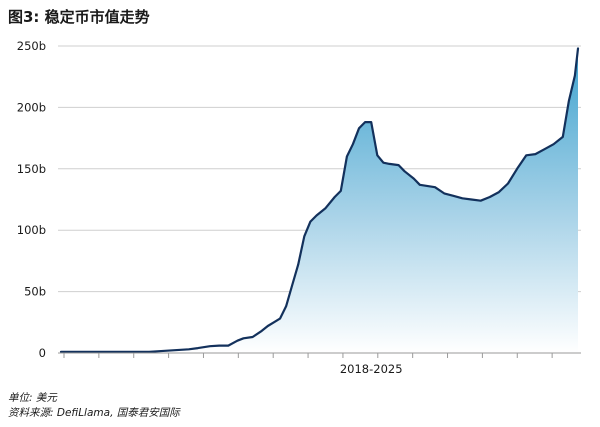 The image size is (600, 427). I want to click on x-axis-labels: 2018-2025, so click(371, 369).